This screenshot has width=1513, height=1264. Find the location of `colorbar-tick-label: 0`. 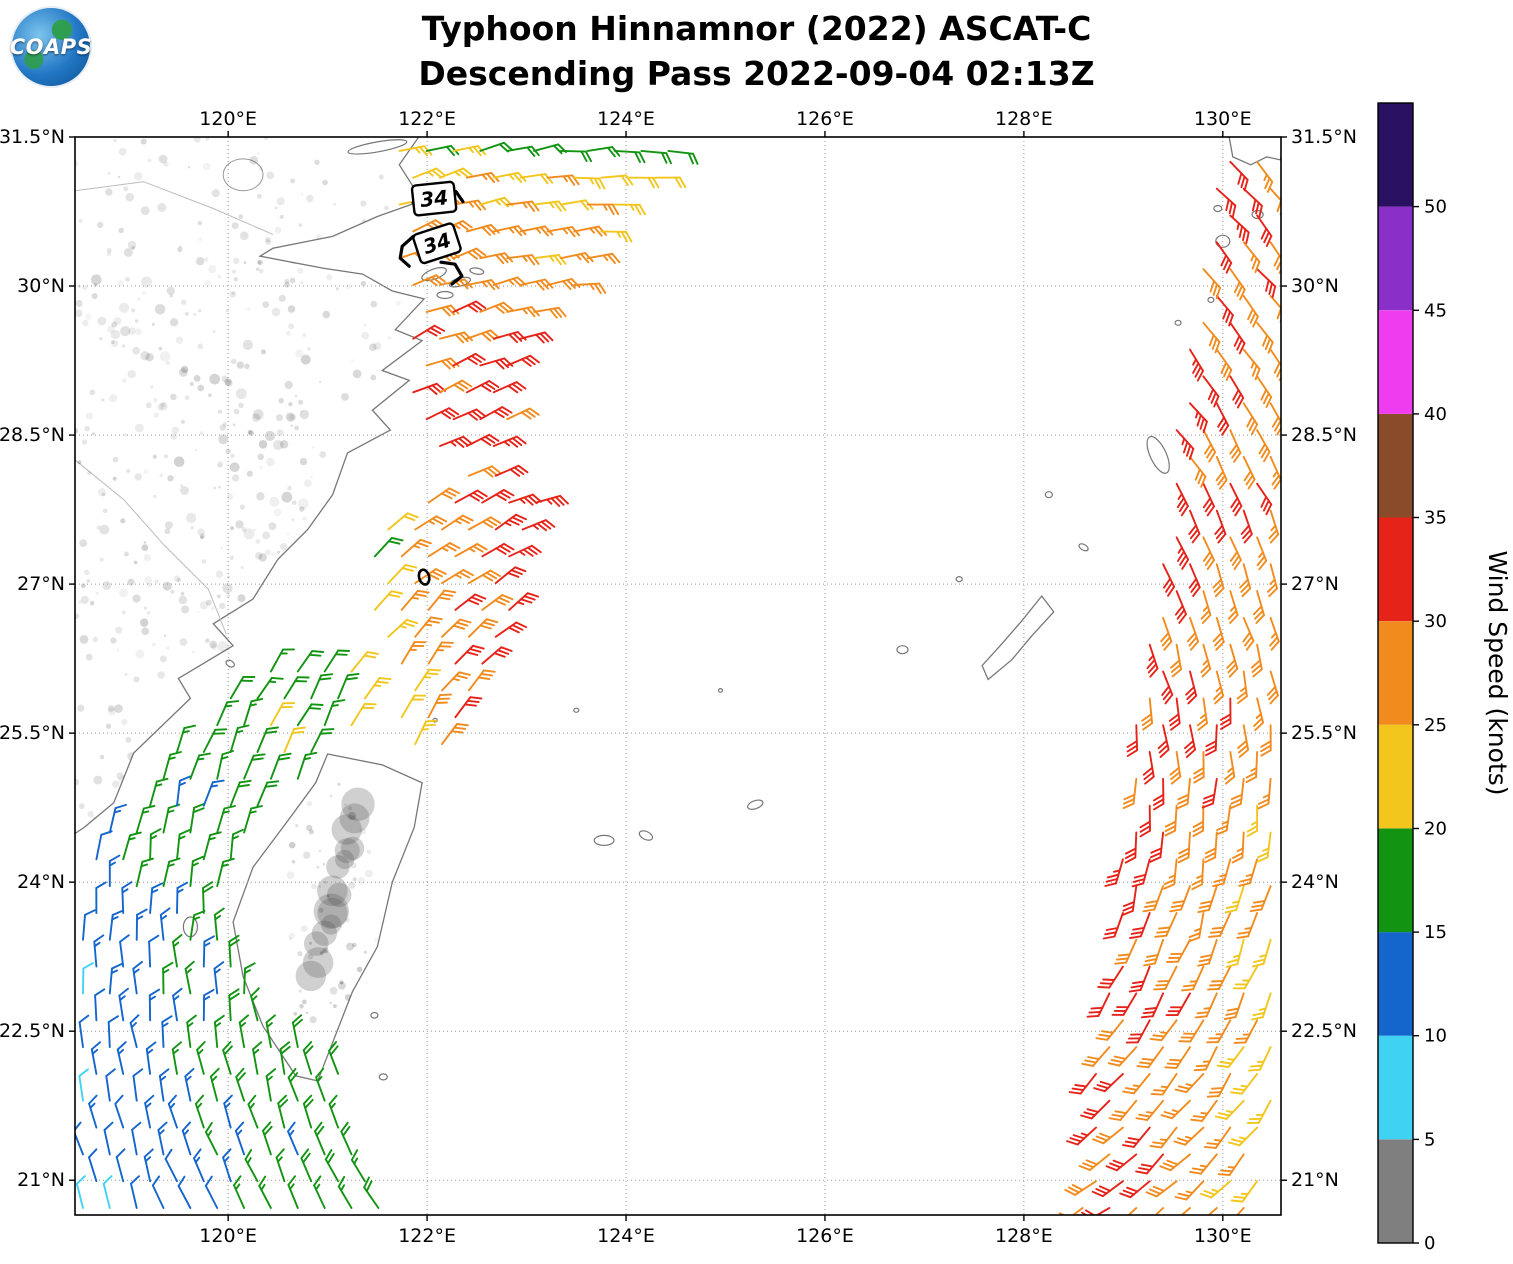

colorbar-tick-label: 0 is located at coordinates (1429, 1243).